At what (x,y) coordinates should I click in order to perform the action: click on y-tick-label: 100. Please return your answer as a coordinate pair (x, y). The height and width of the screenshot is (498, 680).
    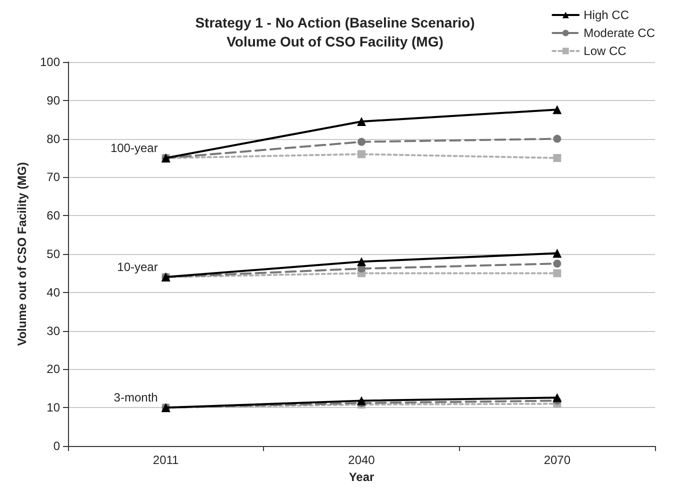
    Looking at the image, I should click on (50, 62).